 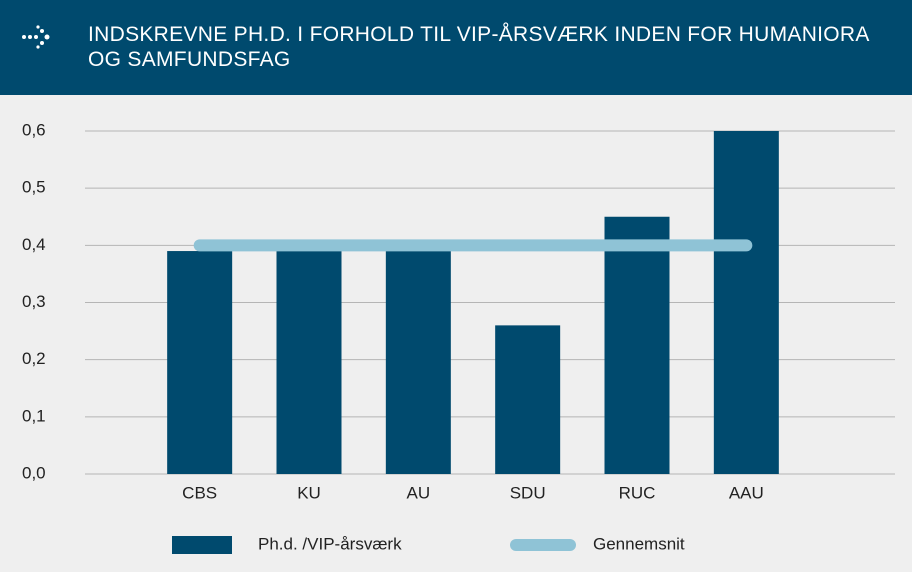 What do you see at coordinates (34, 301) in the screenshot?
I see `y-tick-label: 0,3` at bounding box center [34, 301].